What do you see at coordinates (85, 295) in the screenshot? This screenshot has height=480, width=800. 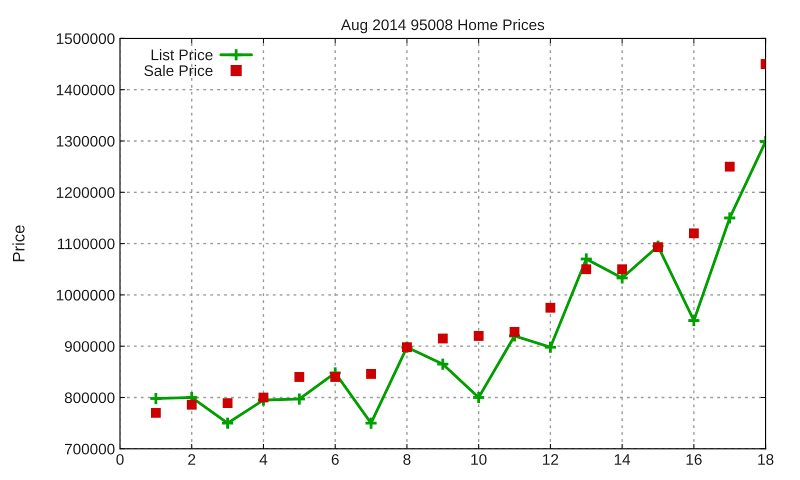 I see `y-tick-label: 1000000` at bounding box center [85, 295].